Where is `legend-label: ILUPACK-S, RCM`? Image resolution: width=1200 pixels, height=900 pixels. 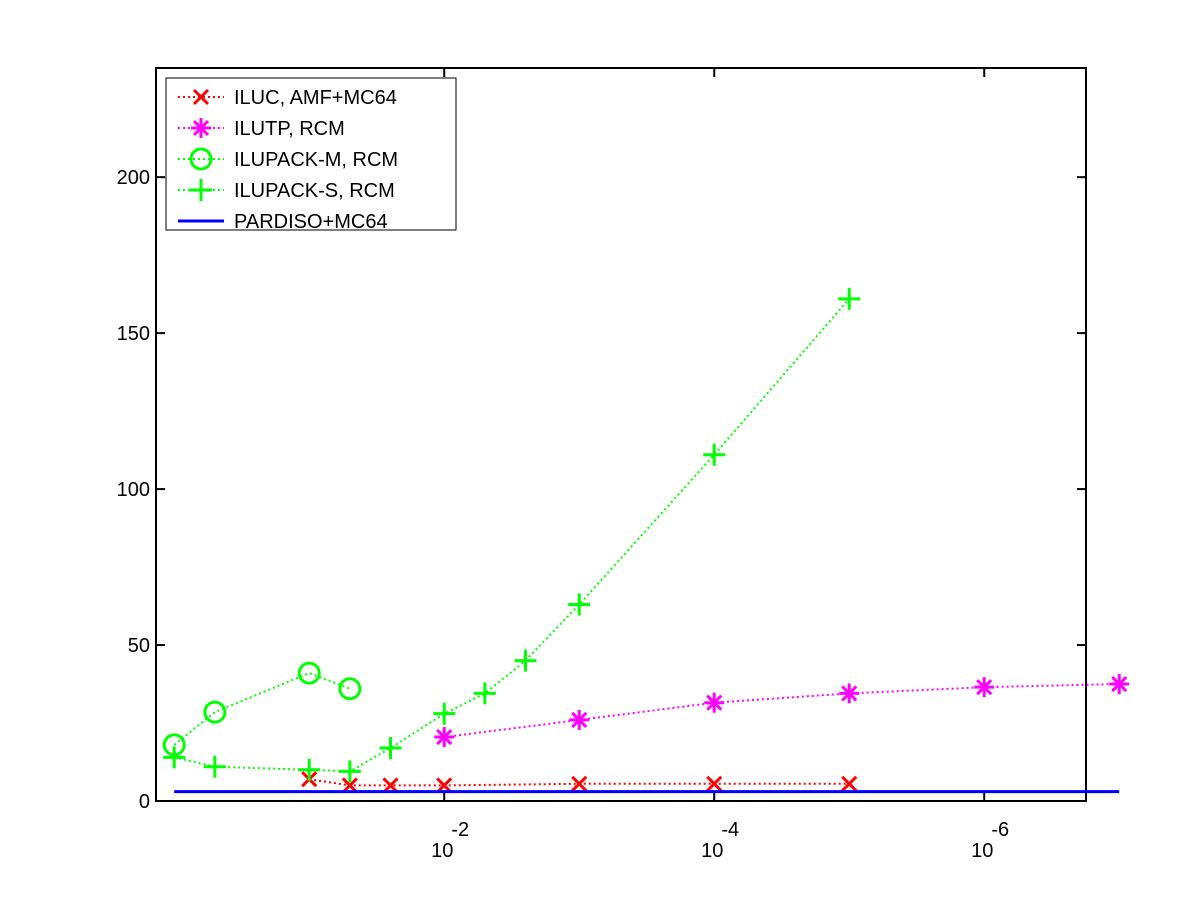 legend-label: ILUPACK-S, RCM is located at coordinates (314, 191).